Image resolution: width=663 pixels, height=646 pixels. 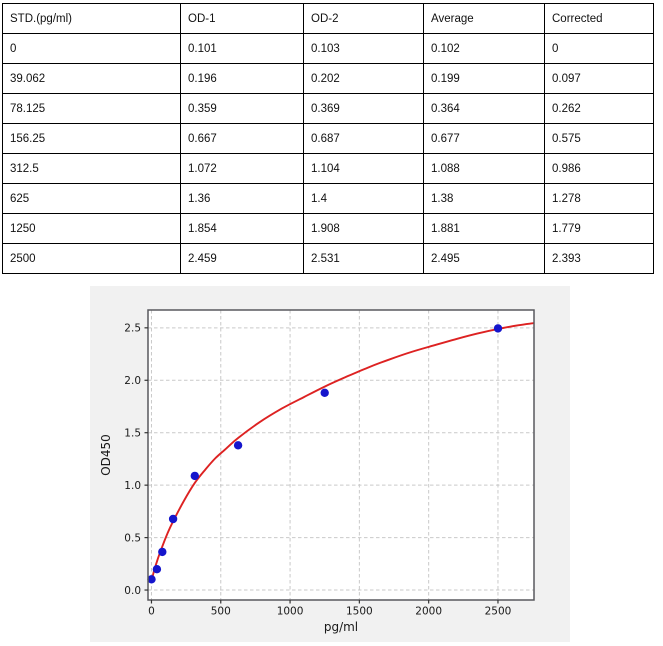 What do you see at coordinates (599, 108) in the screenshot?
I see `table-cell: 0.262` at bounding box center [599, 108].